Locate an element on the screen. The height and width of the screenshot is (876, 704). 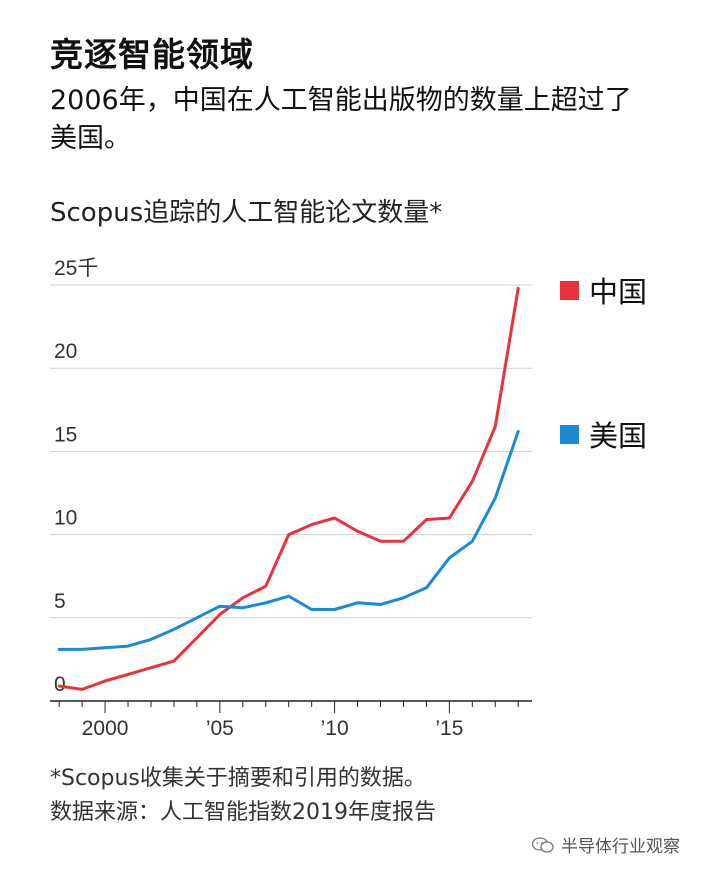
legend-item-china: 中国 is located at coordinates (603, 290).